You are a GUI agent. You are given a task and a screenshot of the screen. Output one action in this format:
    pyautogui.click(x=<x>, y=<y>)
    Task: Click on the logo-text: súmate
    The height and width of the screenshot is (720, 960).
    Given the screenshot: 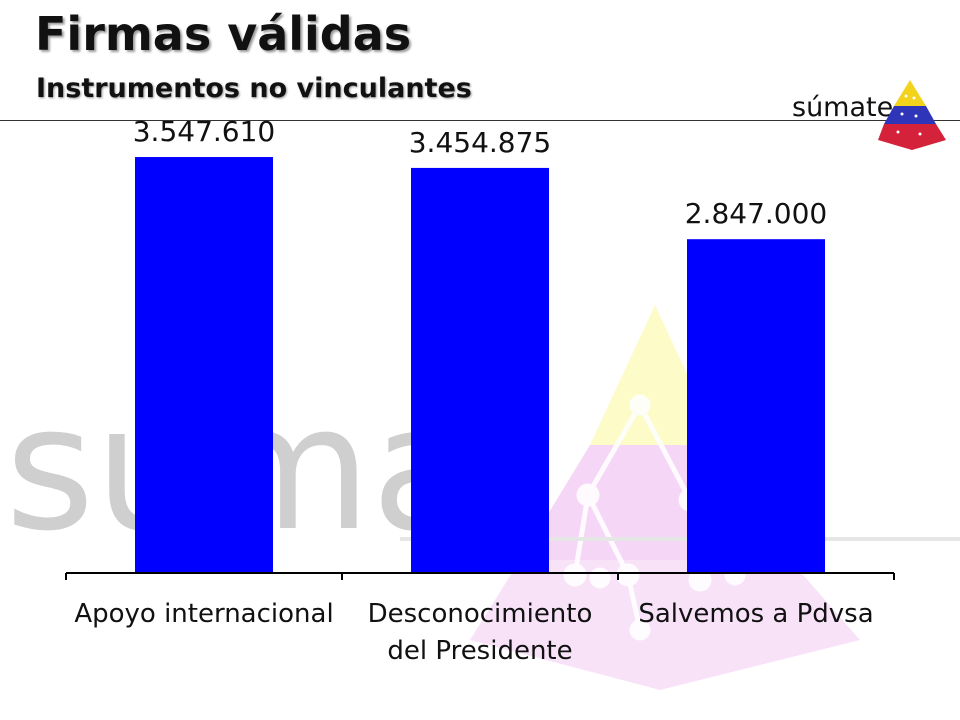 What is the action you would take?
    pyautogui.click(x=843, y=107)
    